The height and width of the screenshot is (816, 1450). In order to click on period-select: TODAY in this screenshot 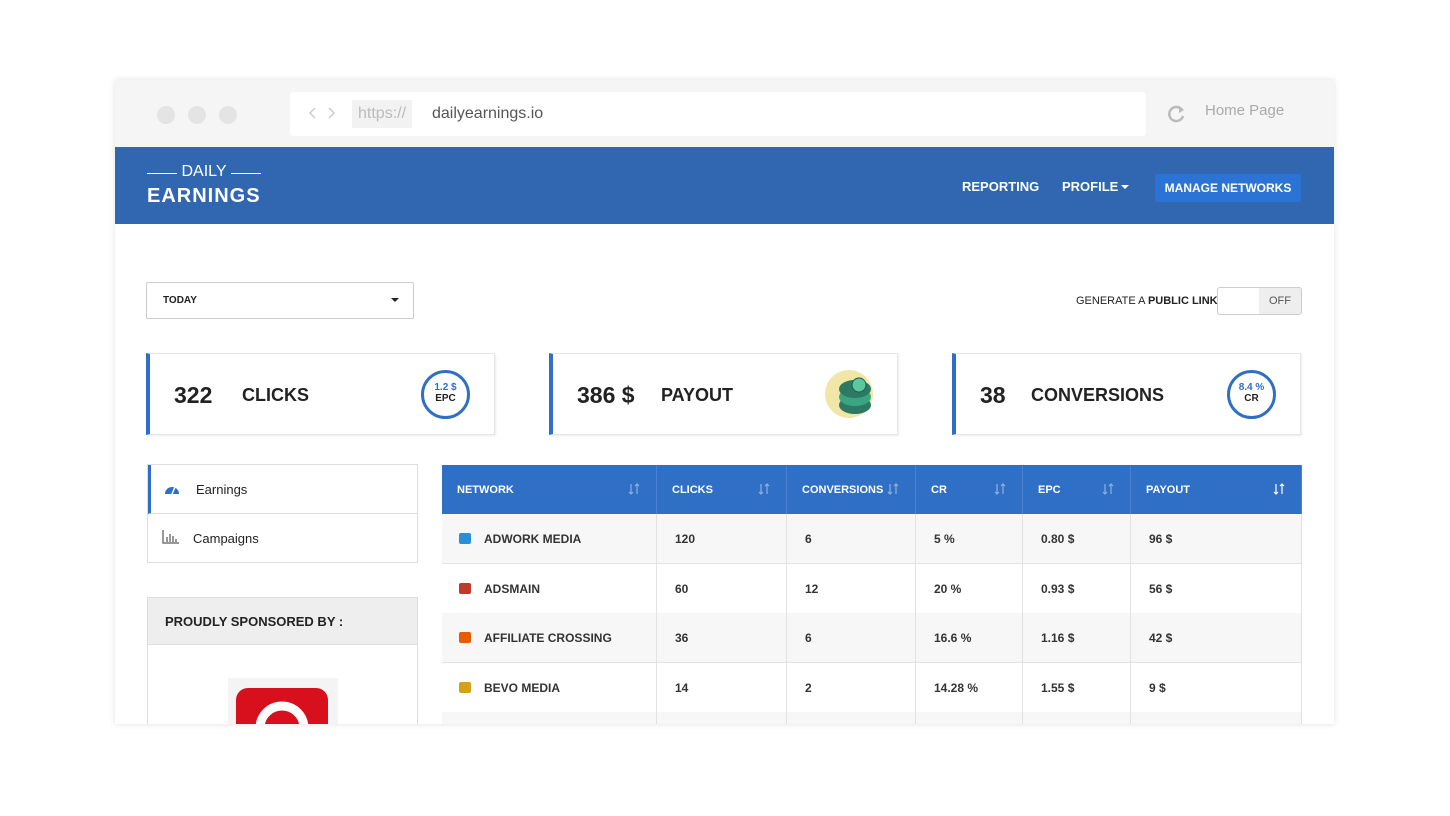, I will do `click(280, 300)`.